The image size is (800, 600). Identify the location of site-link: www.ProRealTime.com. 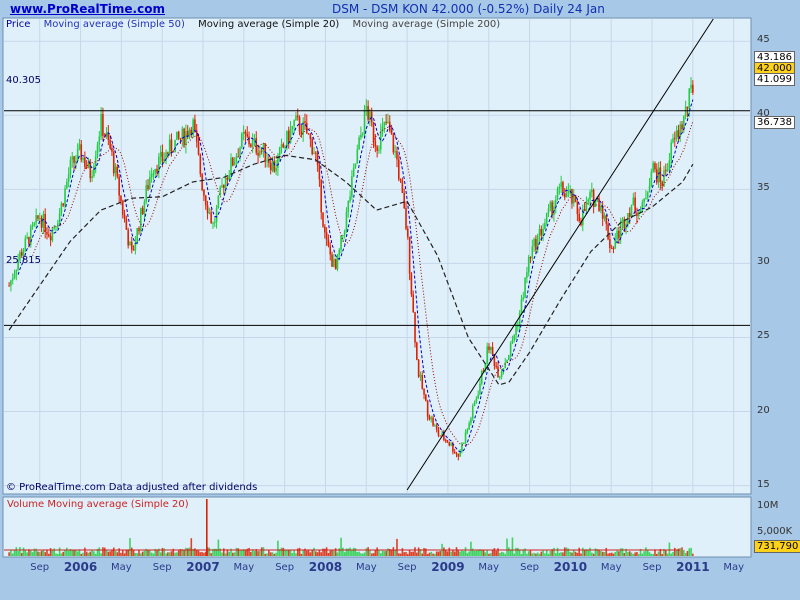
(87, 9).